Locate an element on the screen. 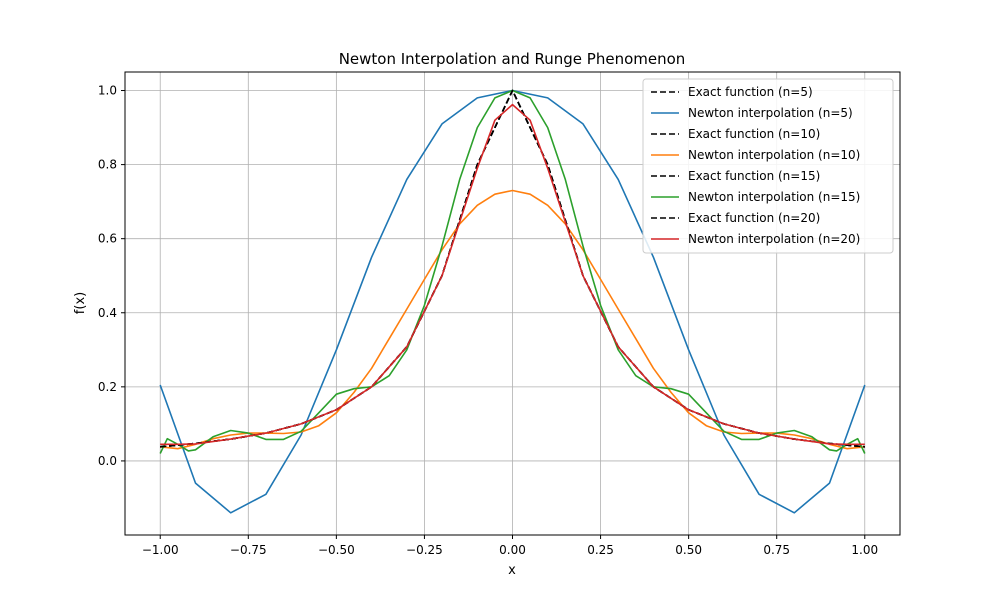 This screenshot has height=600, width=1000. legend-box is located at coordinates (768, 166).